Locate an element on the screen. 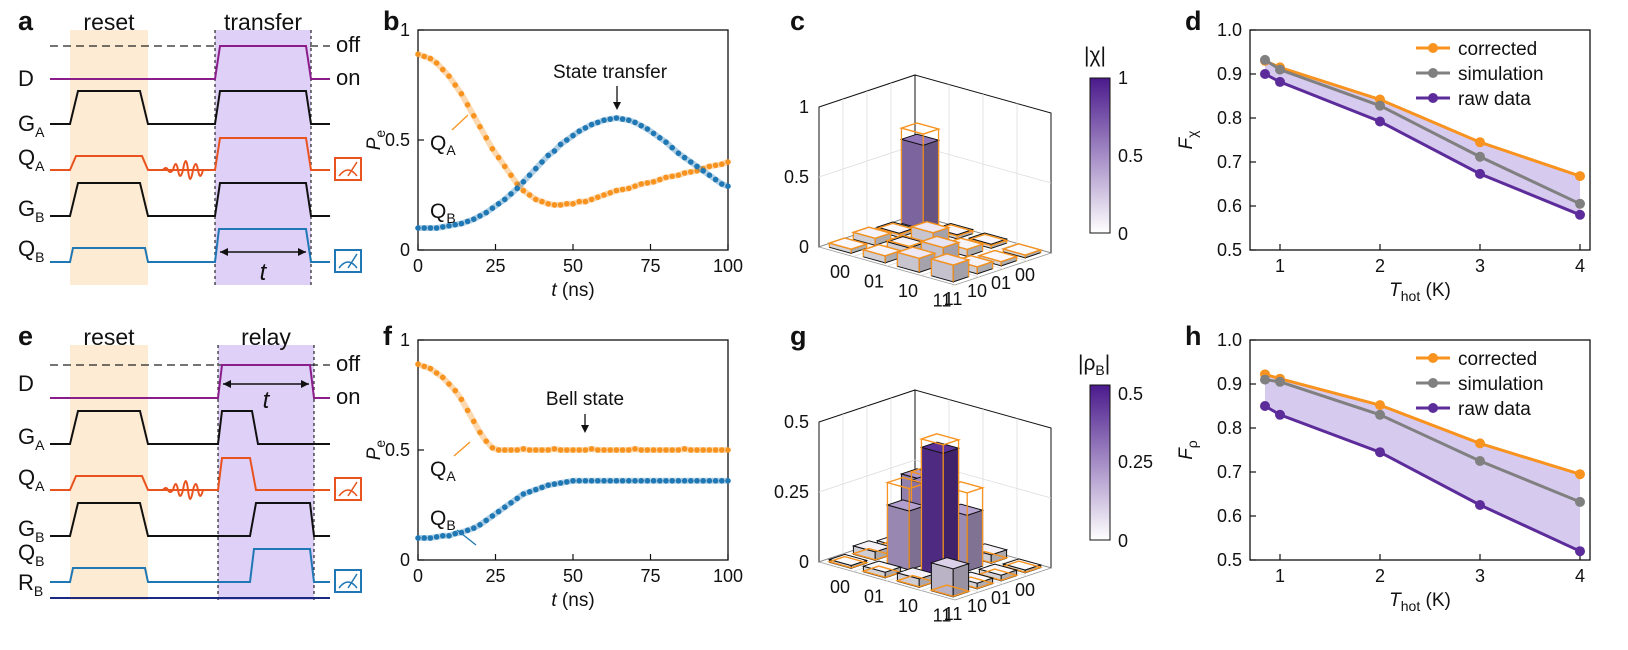 The image size is (1628, 650). z-tick-label: 0 is located at coordinates (804, 247).